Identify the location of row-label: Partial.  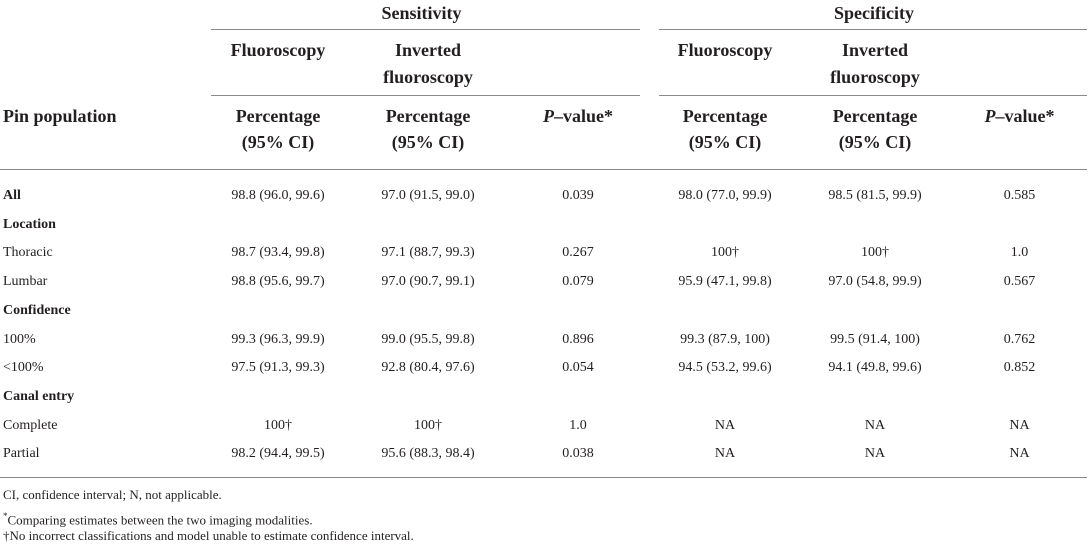
(21, 454).